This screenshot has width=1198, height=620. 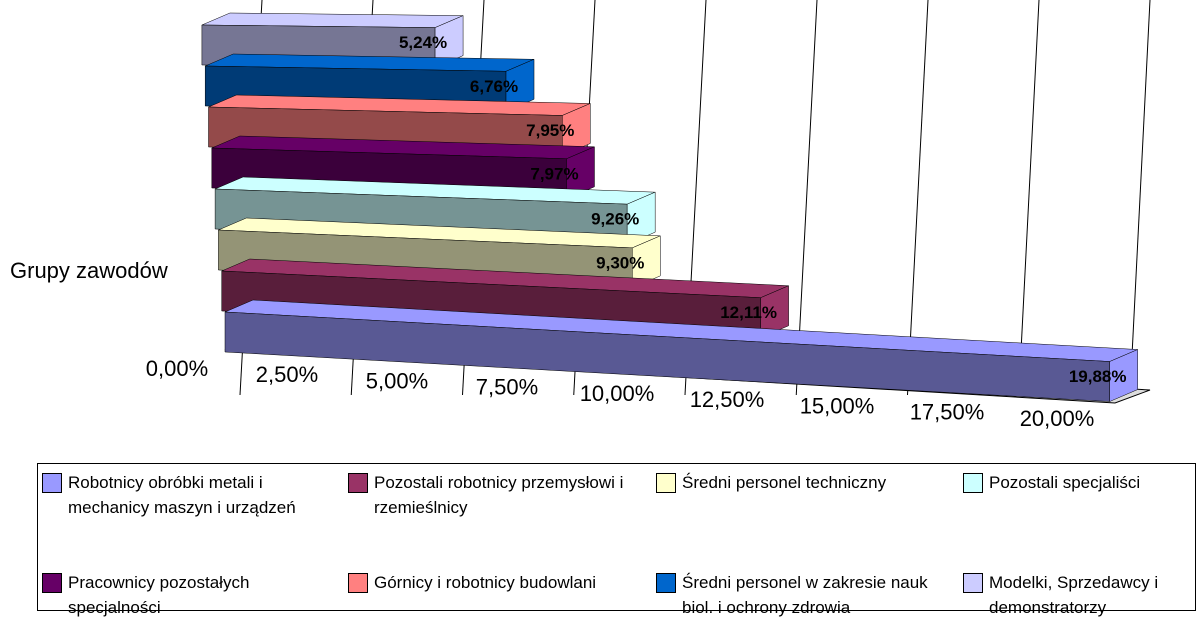 What do you see at coordinates (727, 399) in the screenshot?
I see `x-tick-label: 12,50%` at bounding box center [727, 399].